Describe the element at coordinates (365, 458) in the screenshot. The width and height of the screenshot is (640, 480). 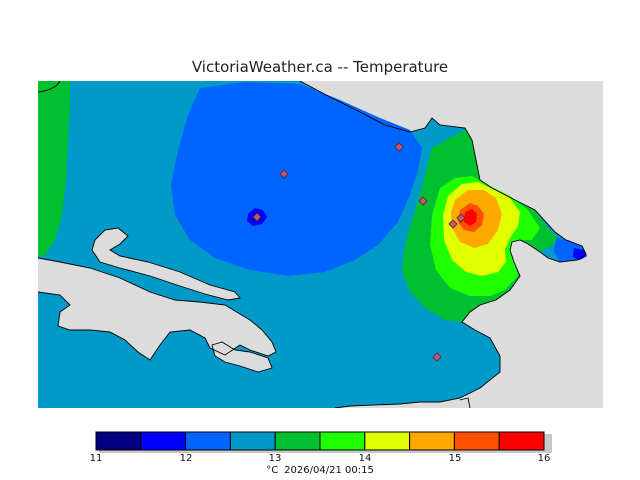
I see `legend-tick-14: 14` at that location.